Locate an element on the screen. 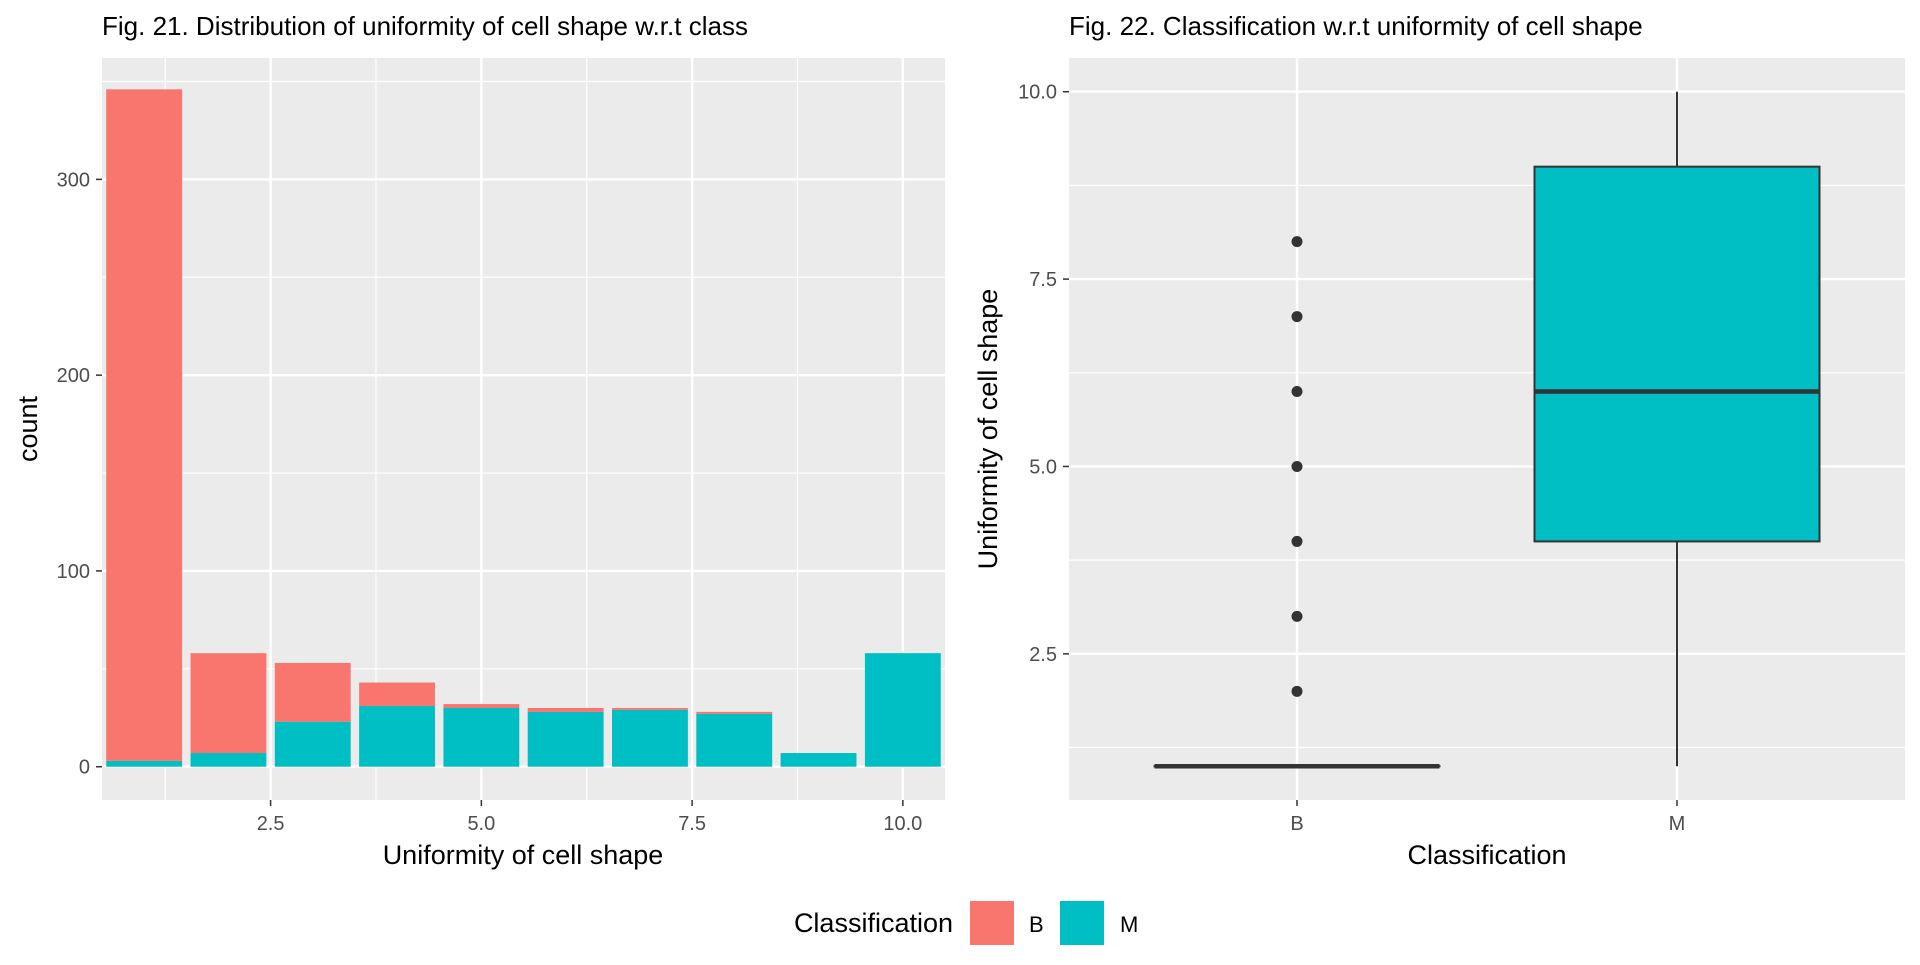  left-x-tick-label: 5.0 is located at coordinates (481, 824).